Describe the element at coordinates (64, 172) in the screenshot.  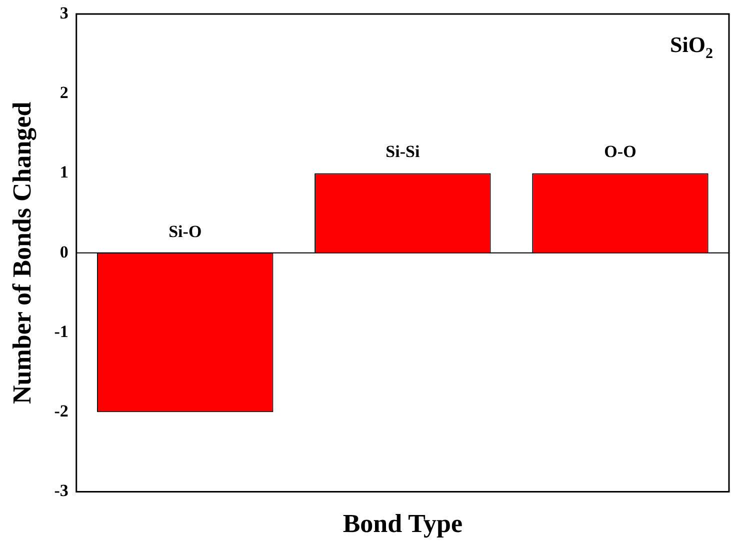
I see `y-tick-label: 1` at that location.